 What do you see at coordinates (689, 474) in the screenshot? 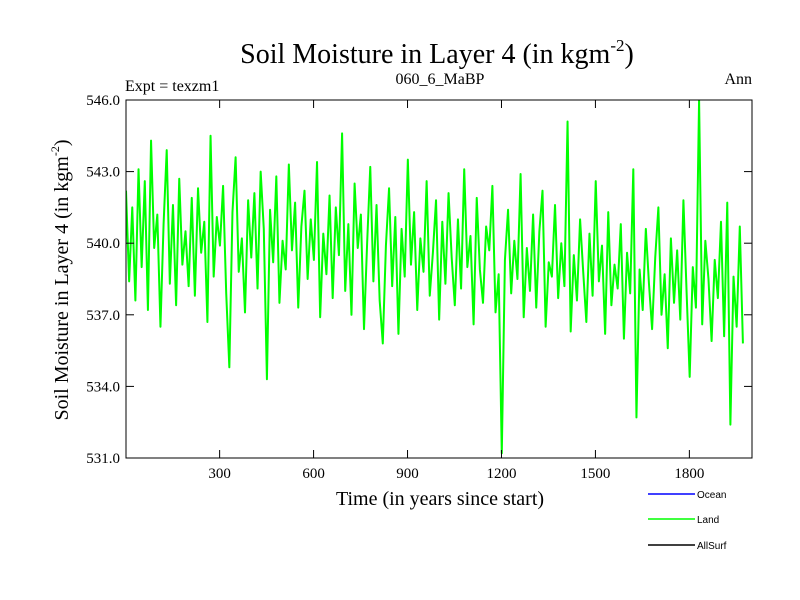
I see `x-tick-label: 1800` at bounding box center [689, 474].